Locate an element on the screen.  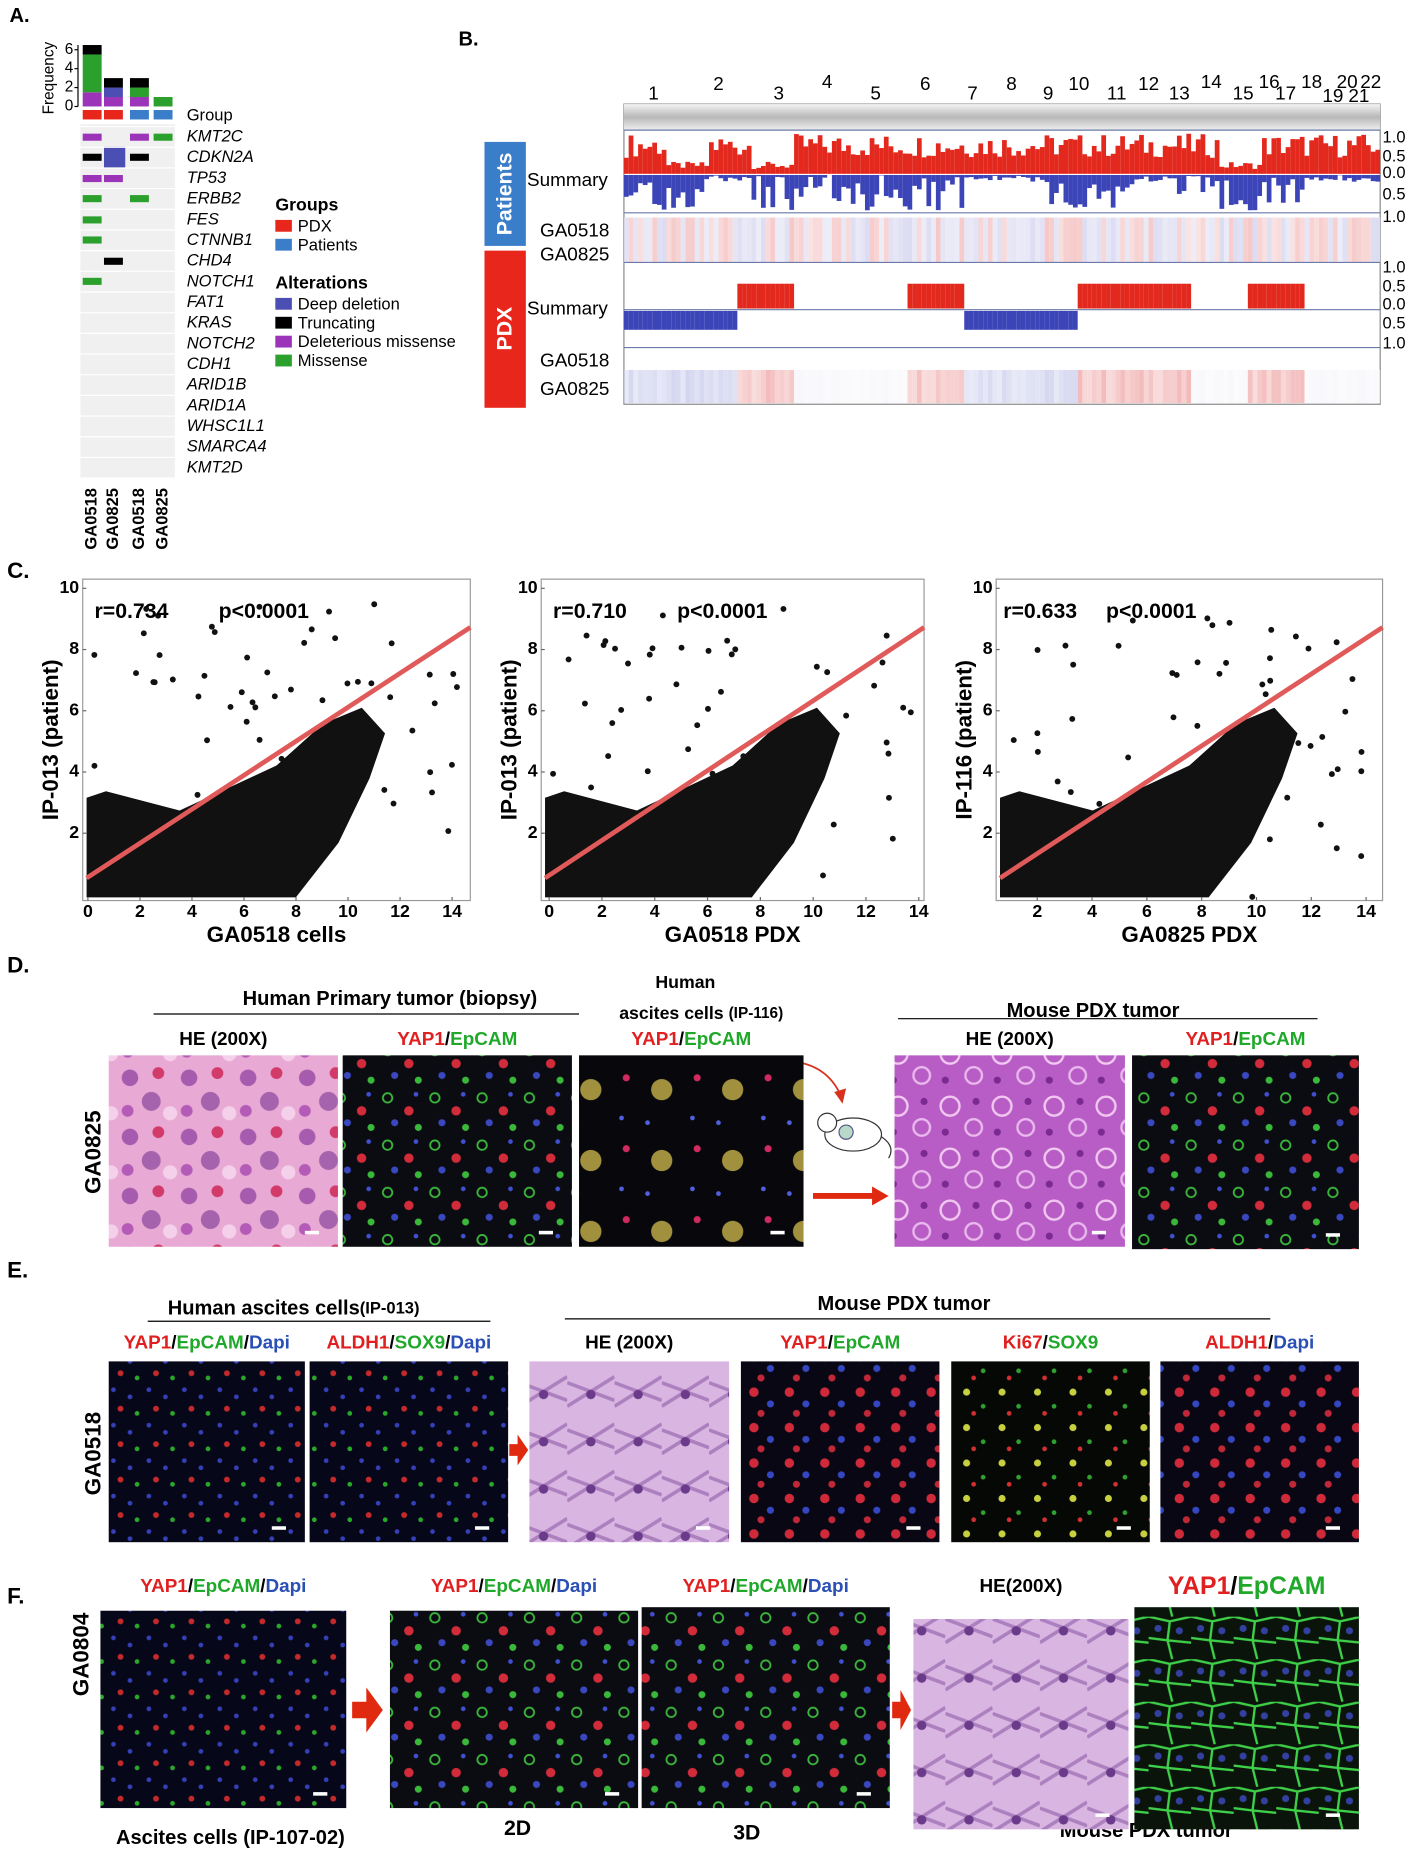
label-part: / is located at coordinates (682, 1039).